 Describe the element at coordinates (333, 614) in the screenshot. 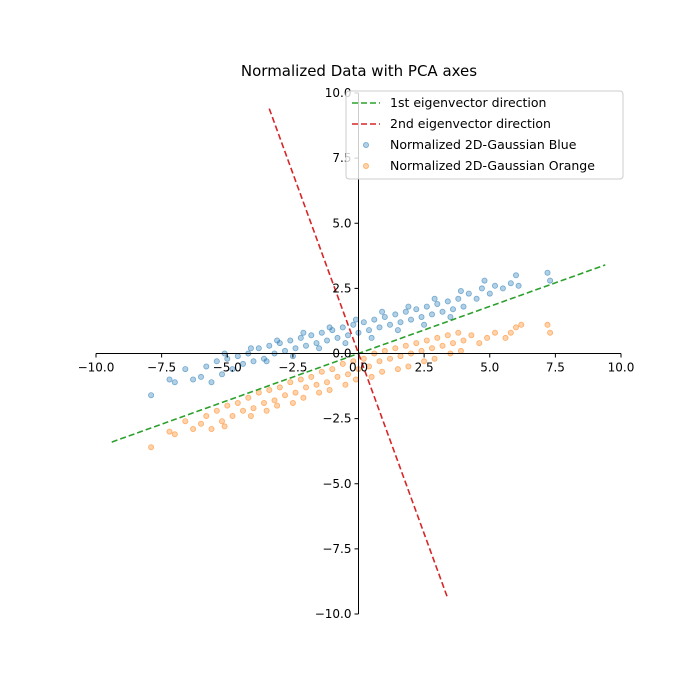

I see `y-tick-label: −10.0` at that location.